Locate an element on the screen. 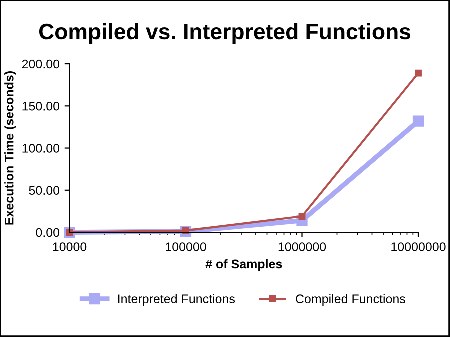 This screenshot has width=450, height=337. x-axis-title: # of Samples is located at coordinates (244, 265).